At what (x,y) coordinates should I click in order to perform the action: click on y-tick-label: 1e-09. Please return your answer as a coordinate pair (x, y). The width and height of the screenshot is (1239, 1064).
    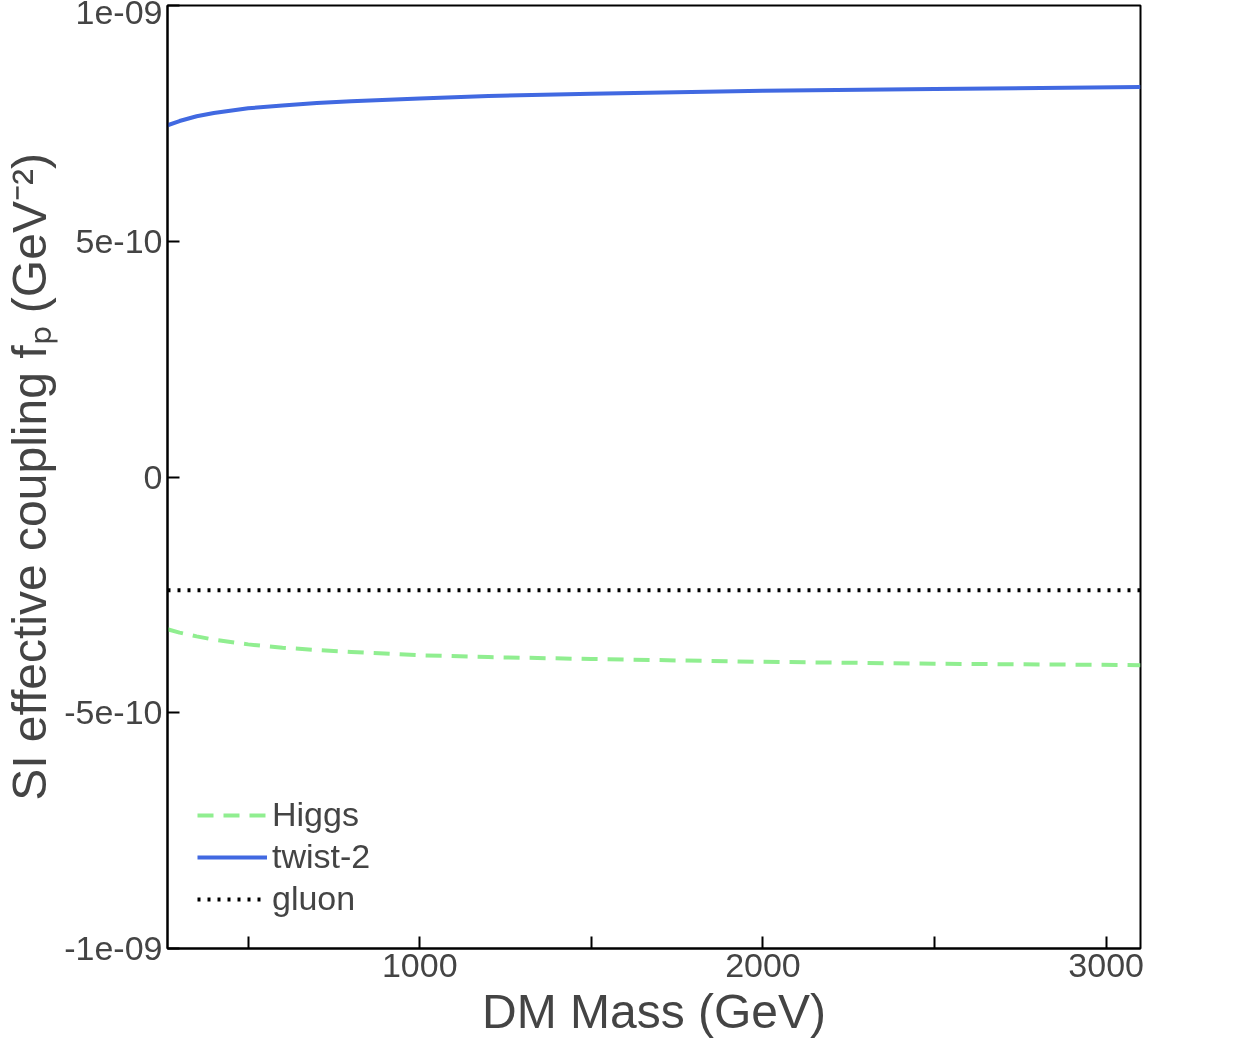
    Looking at the image, I should click on (119, 15).